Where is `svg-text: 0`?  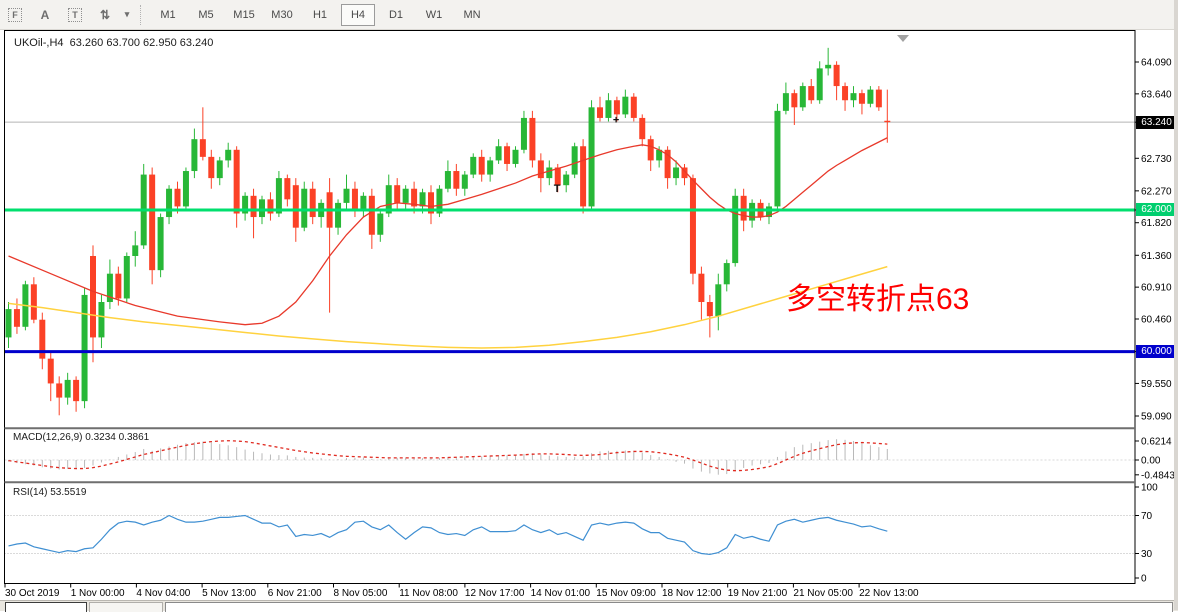 svg-text: 0 is located at coordinates (1144, 579).